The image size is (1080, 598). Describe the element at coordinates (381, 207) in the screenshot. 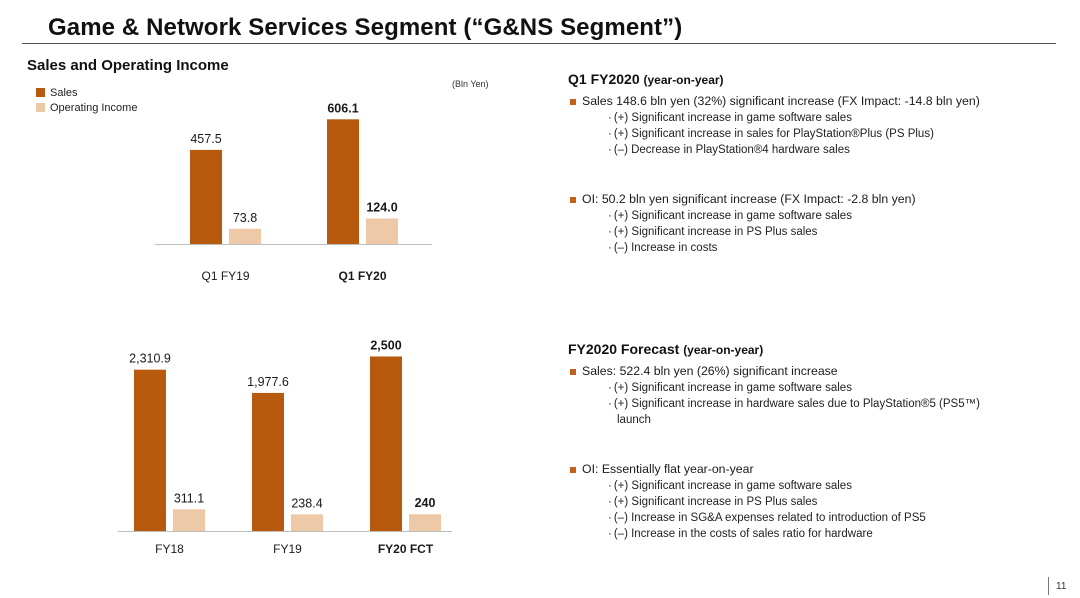

I see `data-label-operating-income: 124.0` at that location.